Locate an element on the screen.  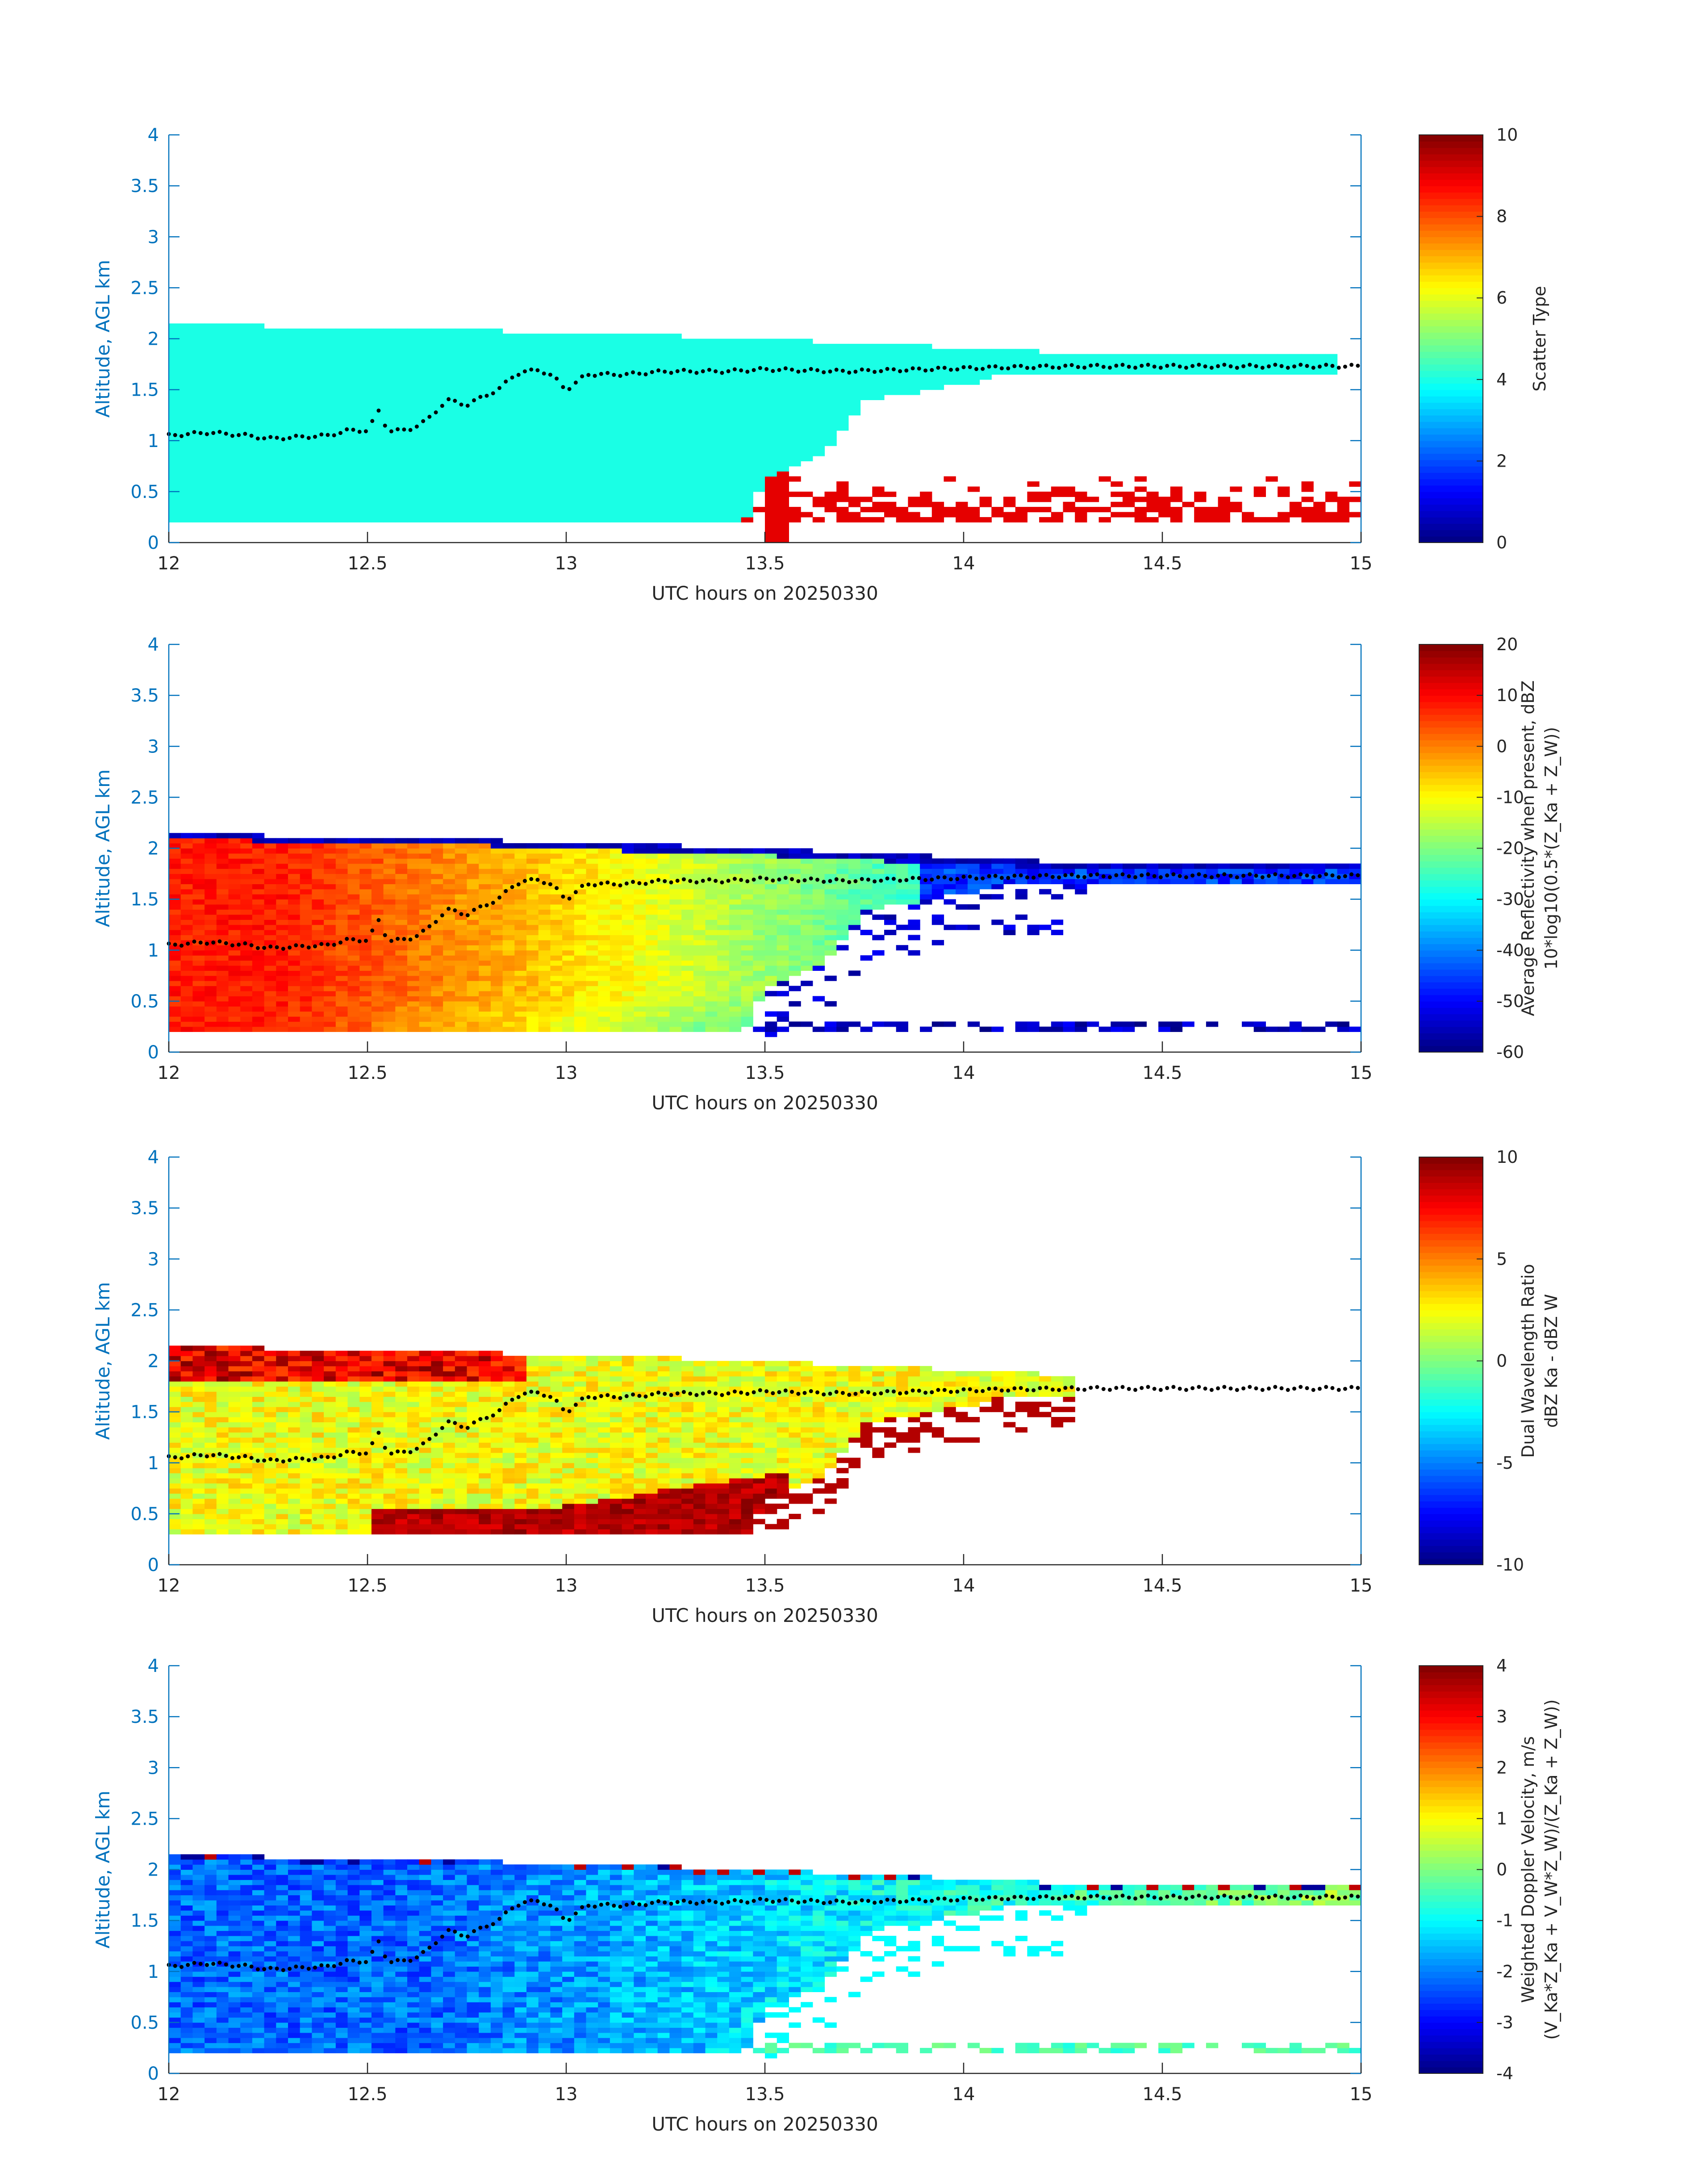
colorbar-segment is located at coordinates (1451, 208).